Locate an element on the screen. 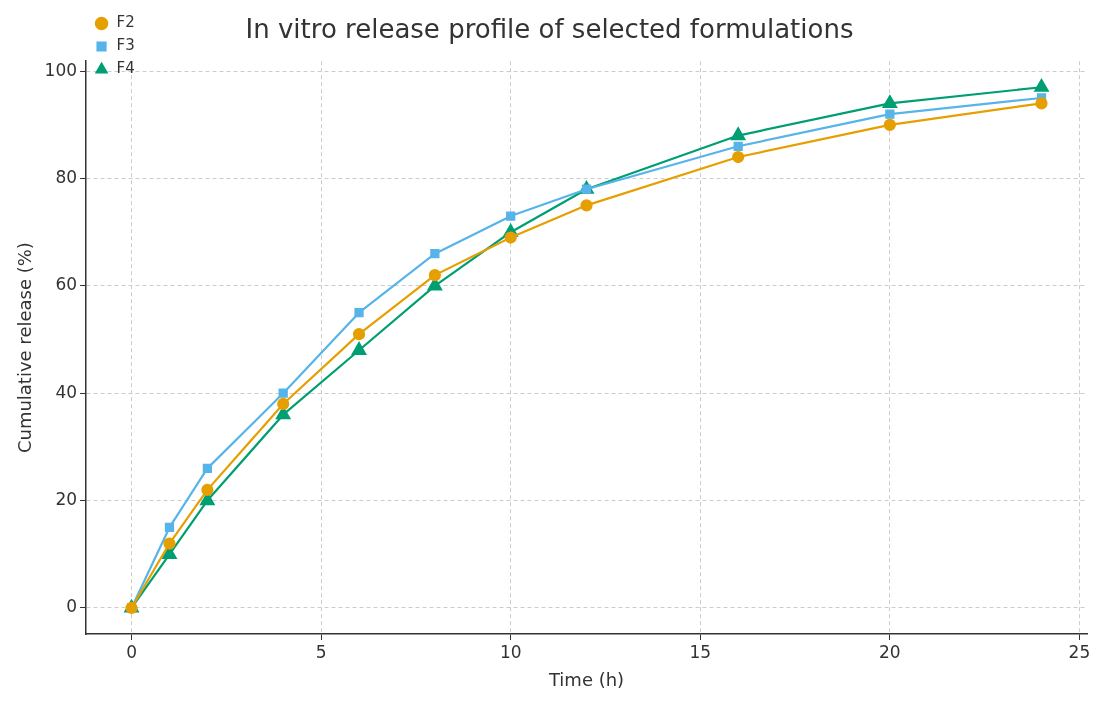 This screenshot has width=1105, height=704. y-tick-label: 20 is located at coordinates (66, 499).